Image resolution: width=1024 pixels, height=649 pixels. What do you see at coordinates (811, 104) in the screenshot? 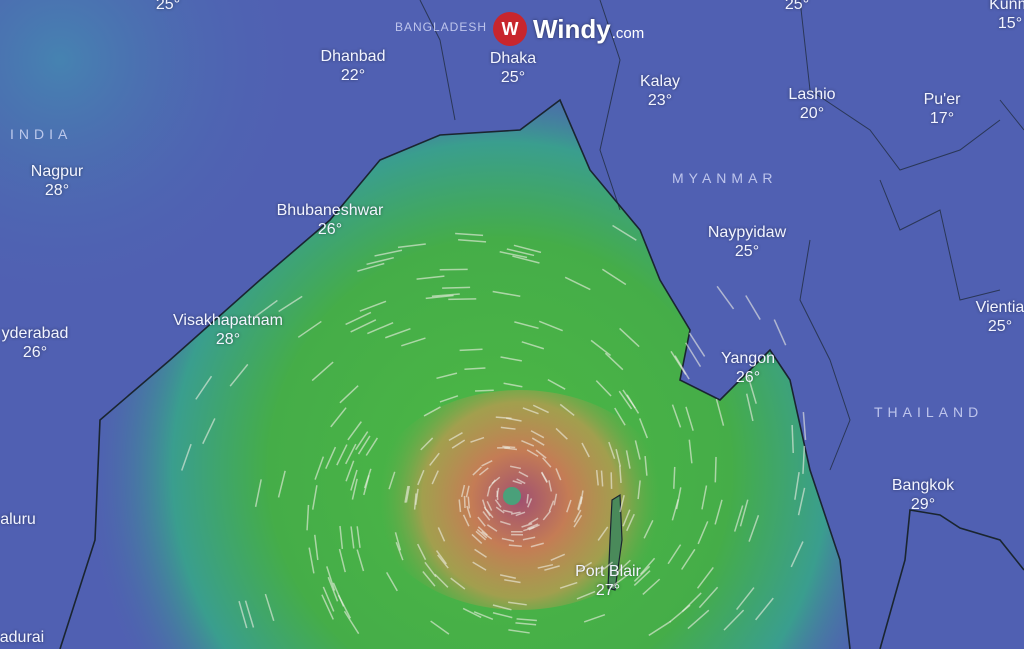
I see `city-label: Lashio 20°` at bounding box center [811, 104].